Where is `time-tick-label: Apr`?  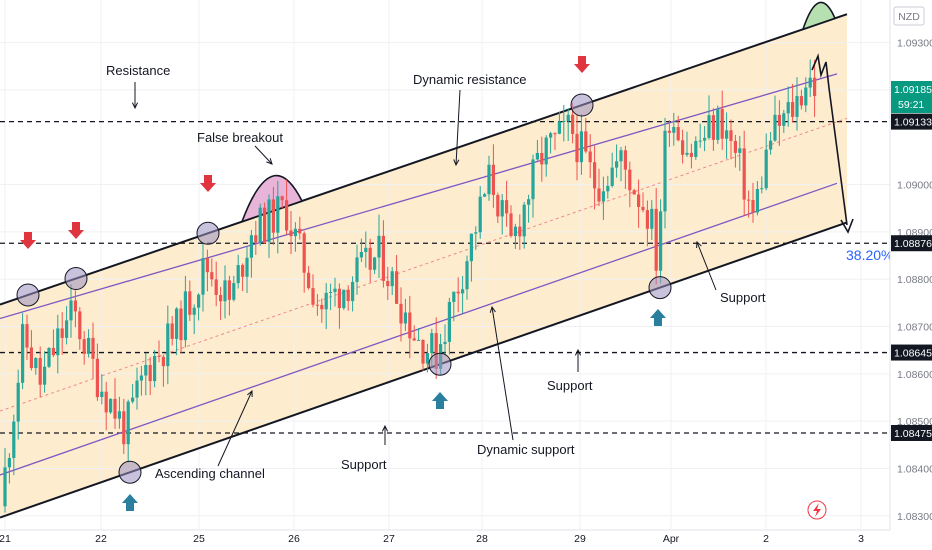 time-tick-label: Apr is located at coordinates (671, 539).